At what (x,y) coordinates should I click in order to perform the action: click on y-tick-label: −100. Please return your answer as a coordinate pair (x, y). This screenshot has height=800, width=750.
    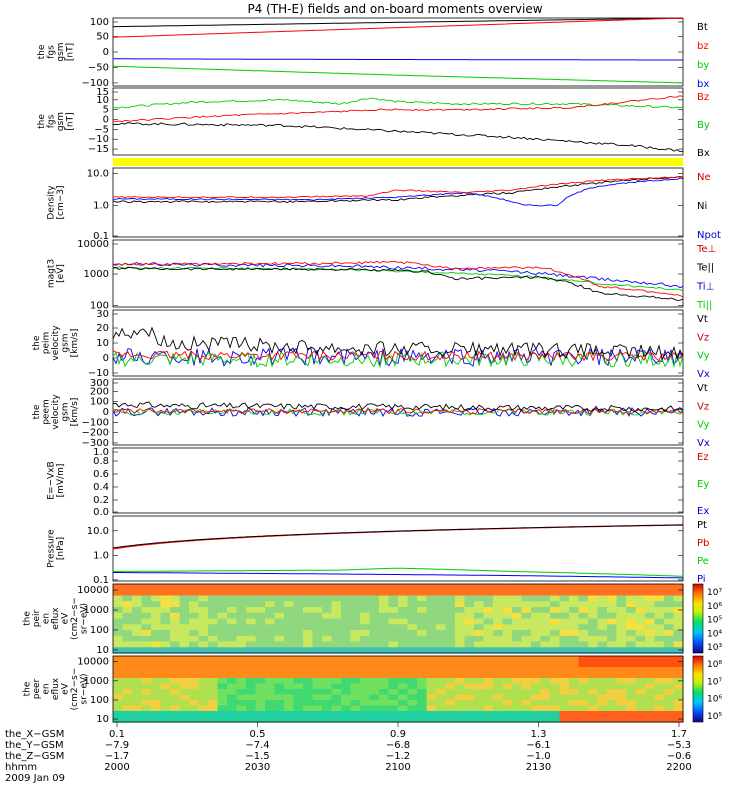
    Looking at the image, I should click on (95, 83).